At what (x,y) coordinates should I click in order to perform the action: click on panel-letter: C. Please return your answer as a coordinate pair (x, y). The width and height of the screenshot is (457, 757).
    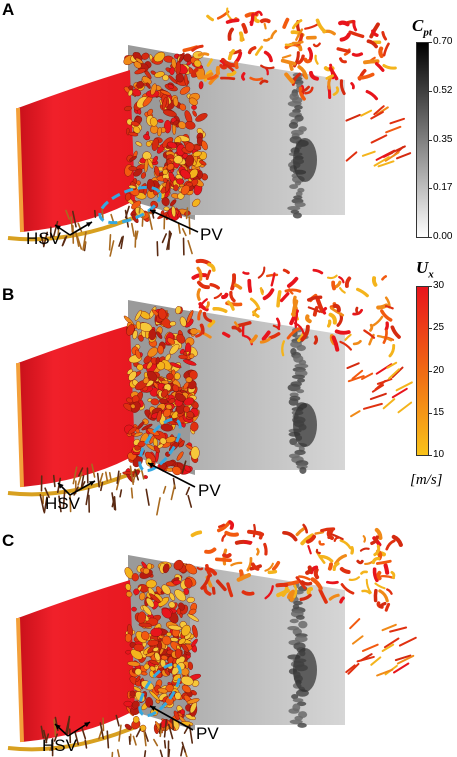
    Looking at the image, I should click on (8, 540).